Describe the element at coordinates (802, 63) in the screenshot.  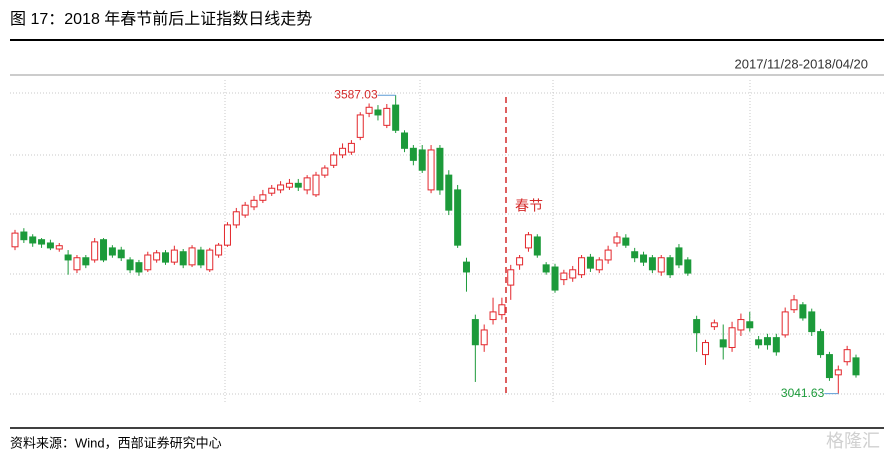
I see `date-range: 2017/11/28-2018/04/20` at that location.